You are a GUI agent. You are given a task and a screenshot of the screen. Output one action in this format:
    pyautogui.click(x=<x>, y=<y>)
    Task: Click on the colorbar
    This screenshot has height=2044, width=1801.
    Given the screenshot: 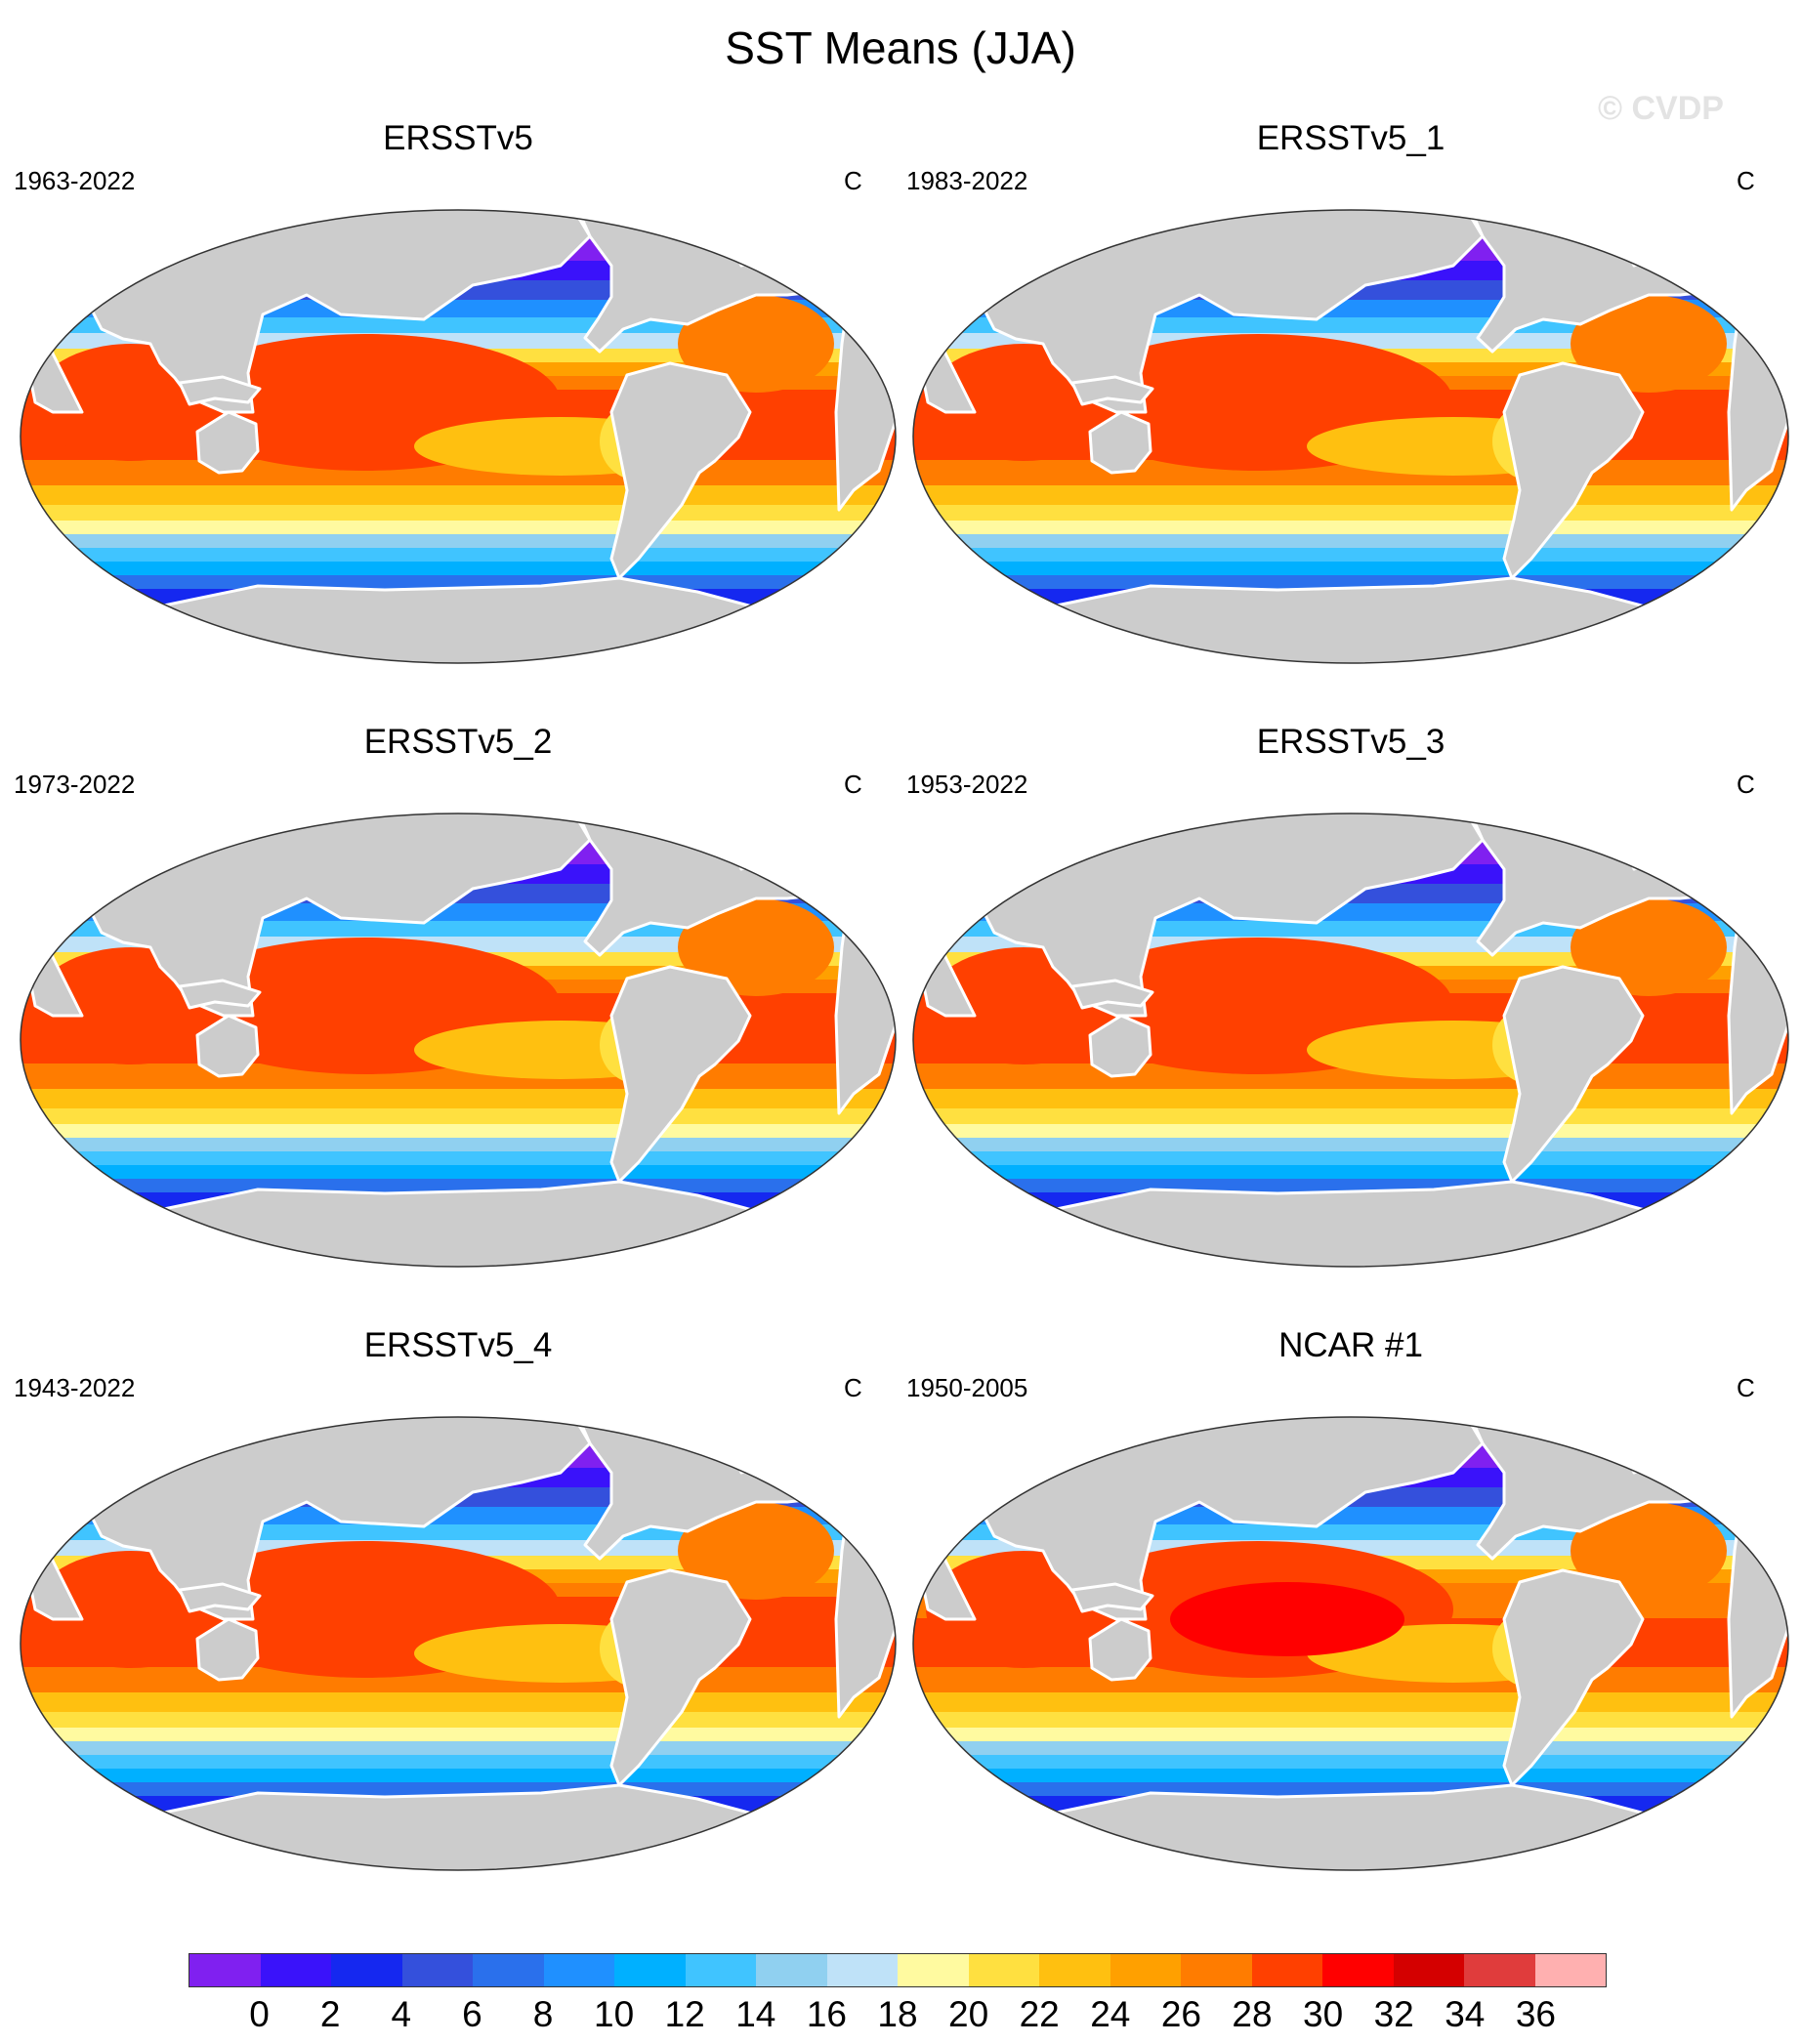 What is the action you would take?
    pyautogui.click(x=897, y=1970)
    